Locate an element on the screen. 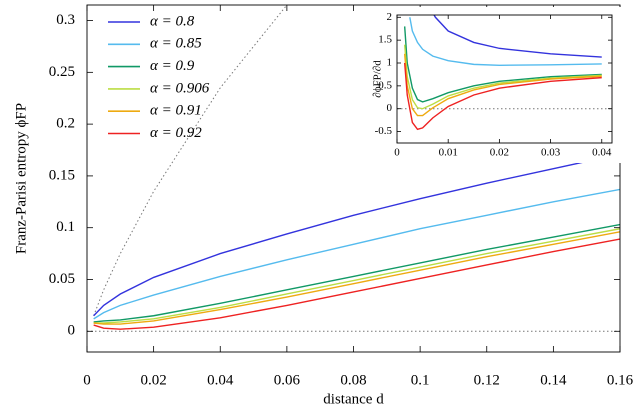 The width and height of the screenshot is (640, 413). legend-label: α = 0.92 is located at coordinates (176, 133).